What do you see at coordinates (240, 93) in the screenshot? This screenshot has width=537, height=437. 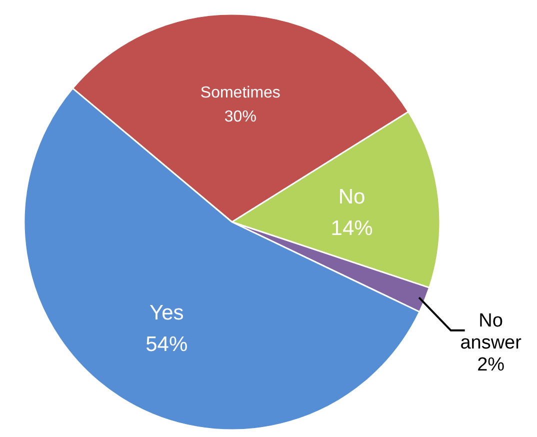 I see `slice-label: Sometimes` at bounding box center [240, 93].